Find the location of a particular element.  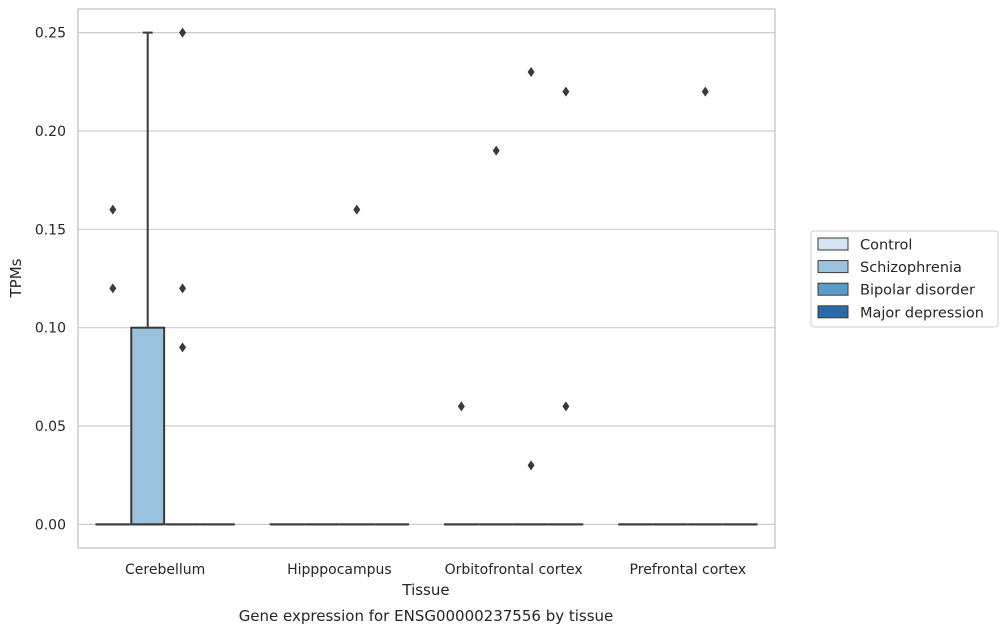

legend-label: Major depression is located at coordinates (922, 313).